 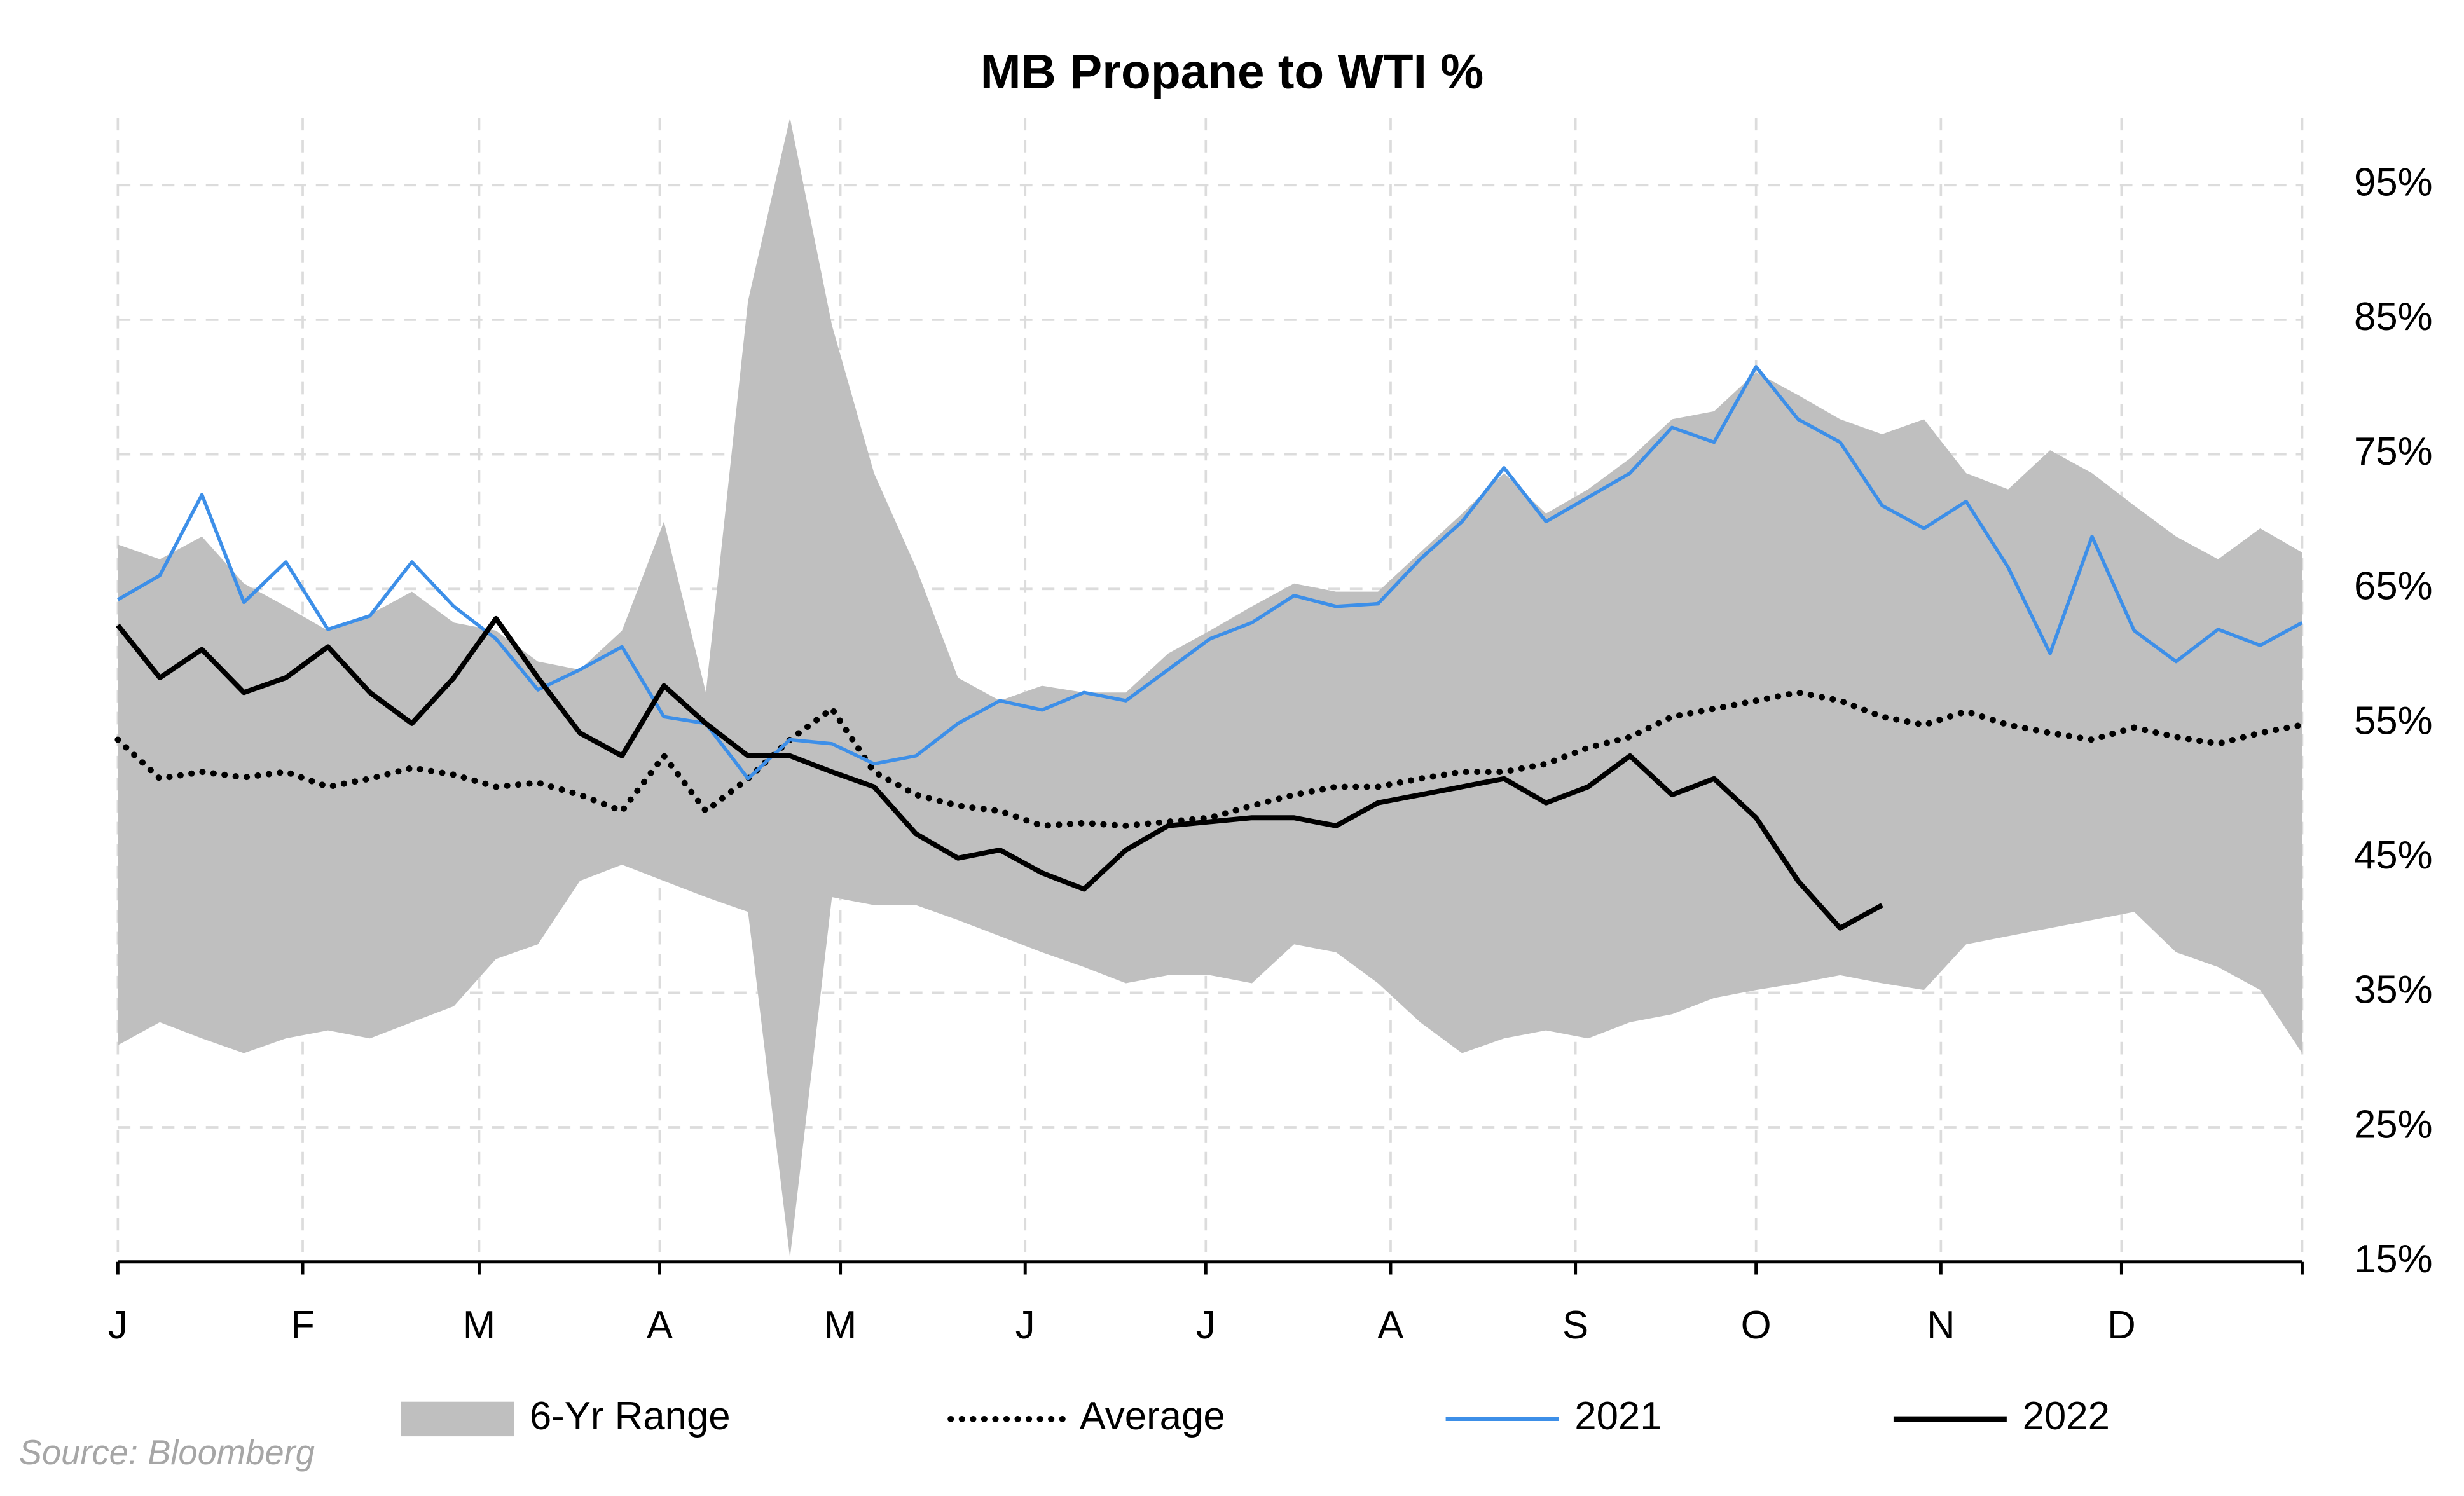 What do you see at coordinates (2393, 990) in the screenshot?
I see `y-tick-label: 35%` at bounding box center [2393, 990].